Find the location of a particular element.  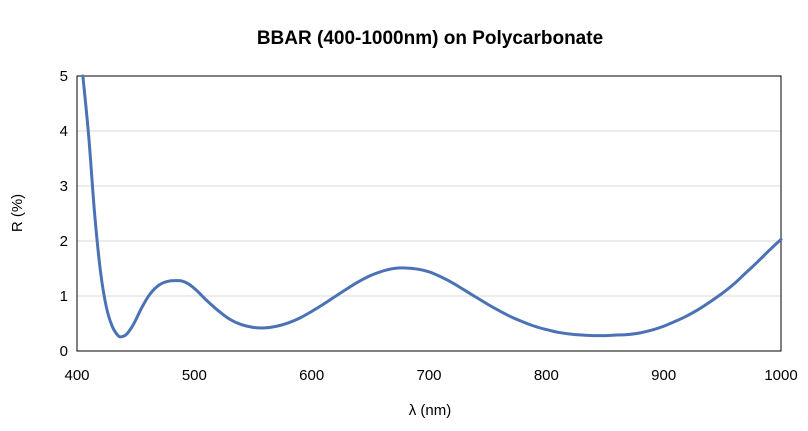

x-tick-label: 700 is located at coordinates (428, 375).